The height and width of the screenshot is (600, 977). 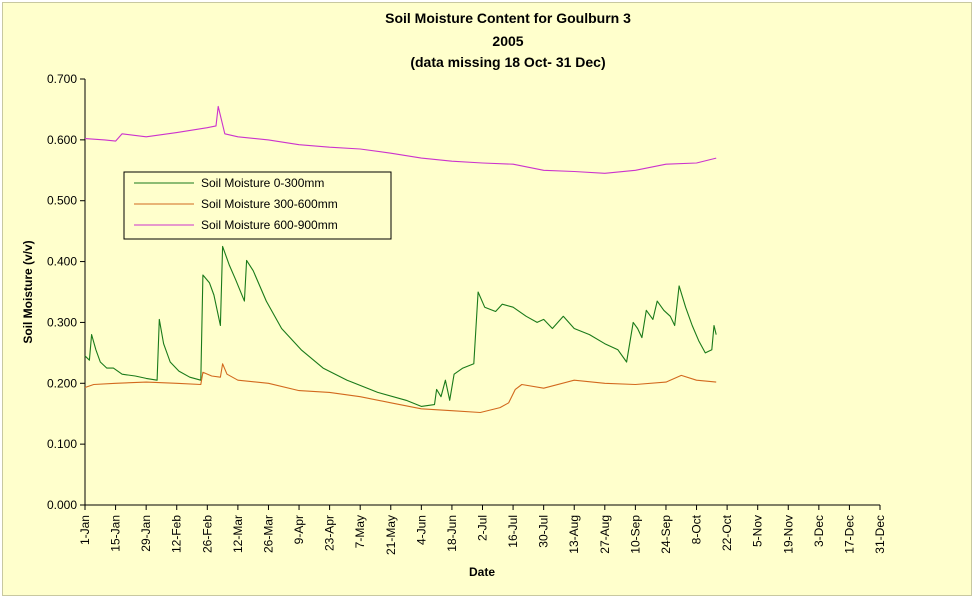 What do you see at coordinates (697, 529) in the screenshot?
I see `x-tick-label: 8-Oct` at bounding box center [697, 529].